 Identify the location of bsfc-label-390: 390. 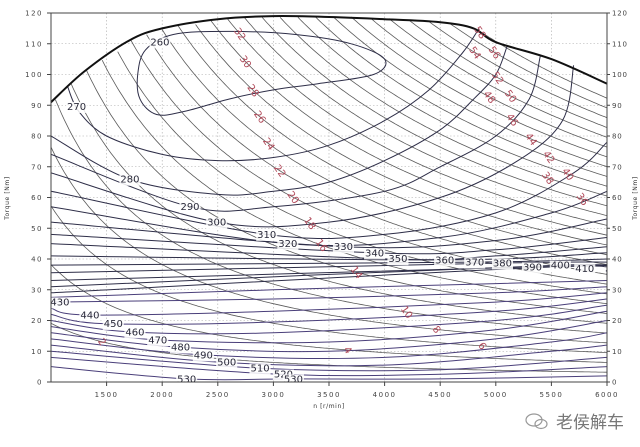
(532, 267).